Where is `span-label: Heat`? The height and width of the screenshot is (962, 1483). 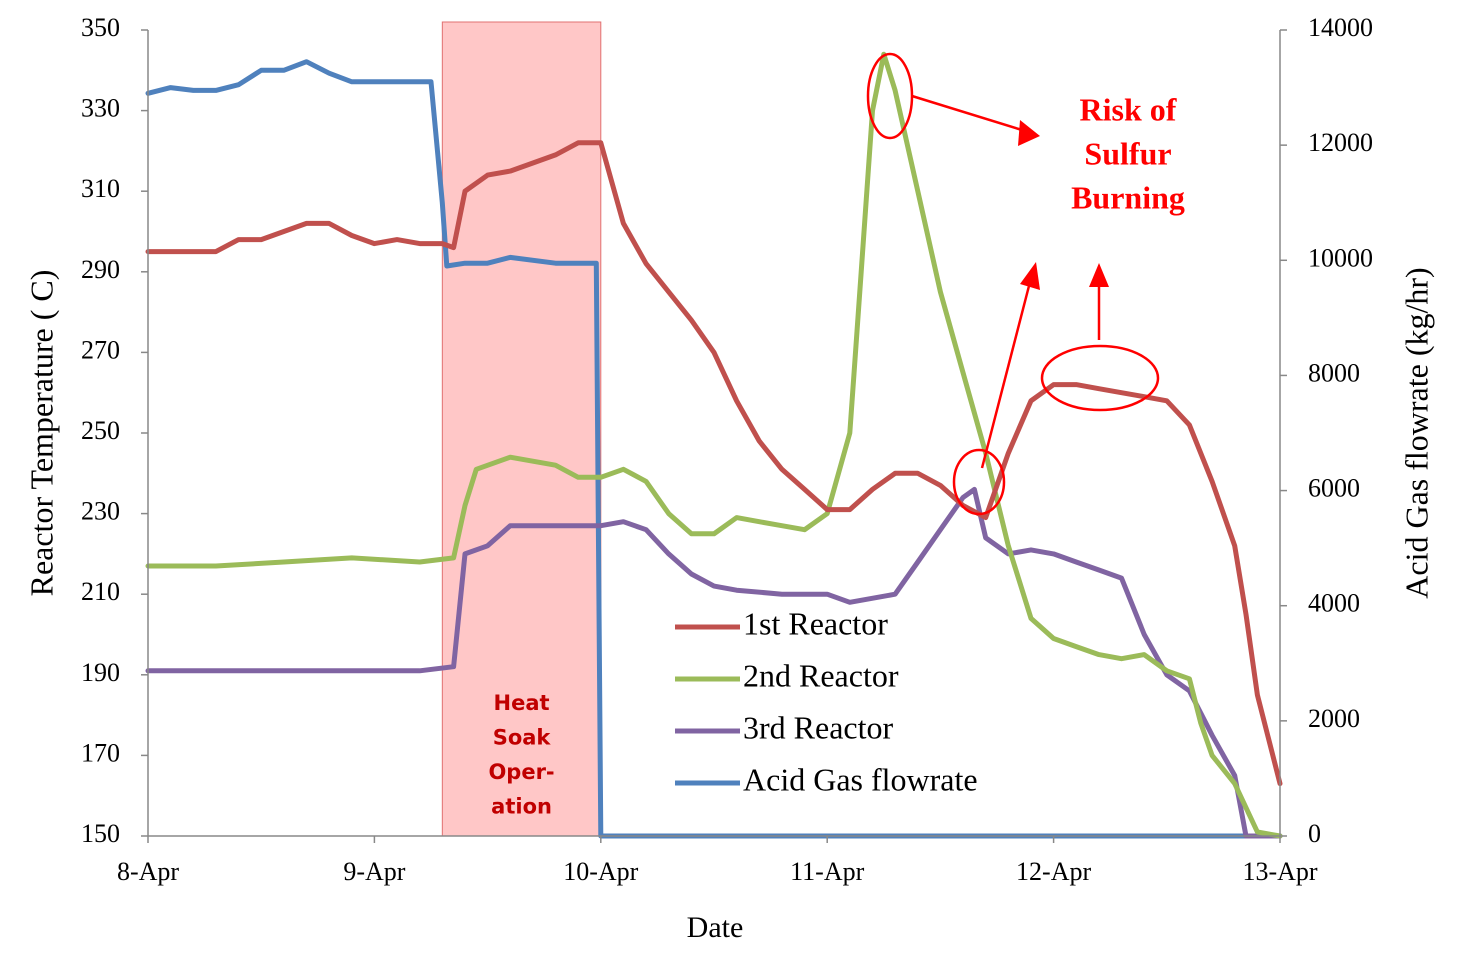 span-label: Heat is located at coordinates (522, 703).